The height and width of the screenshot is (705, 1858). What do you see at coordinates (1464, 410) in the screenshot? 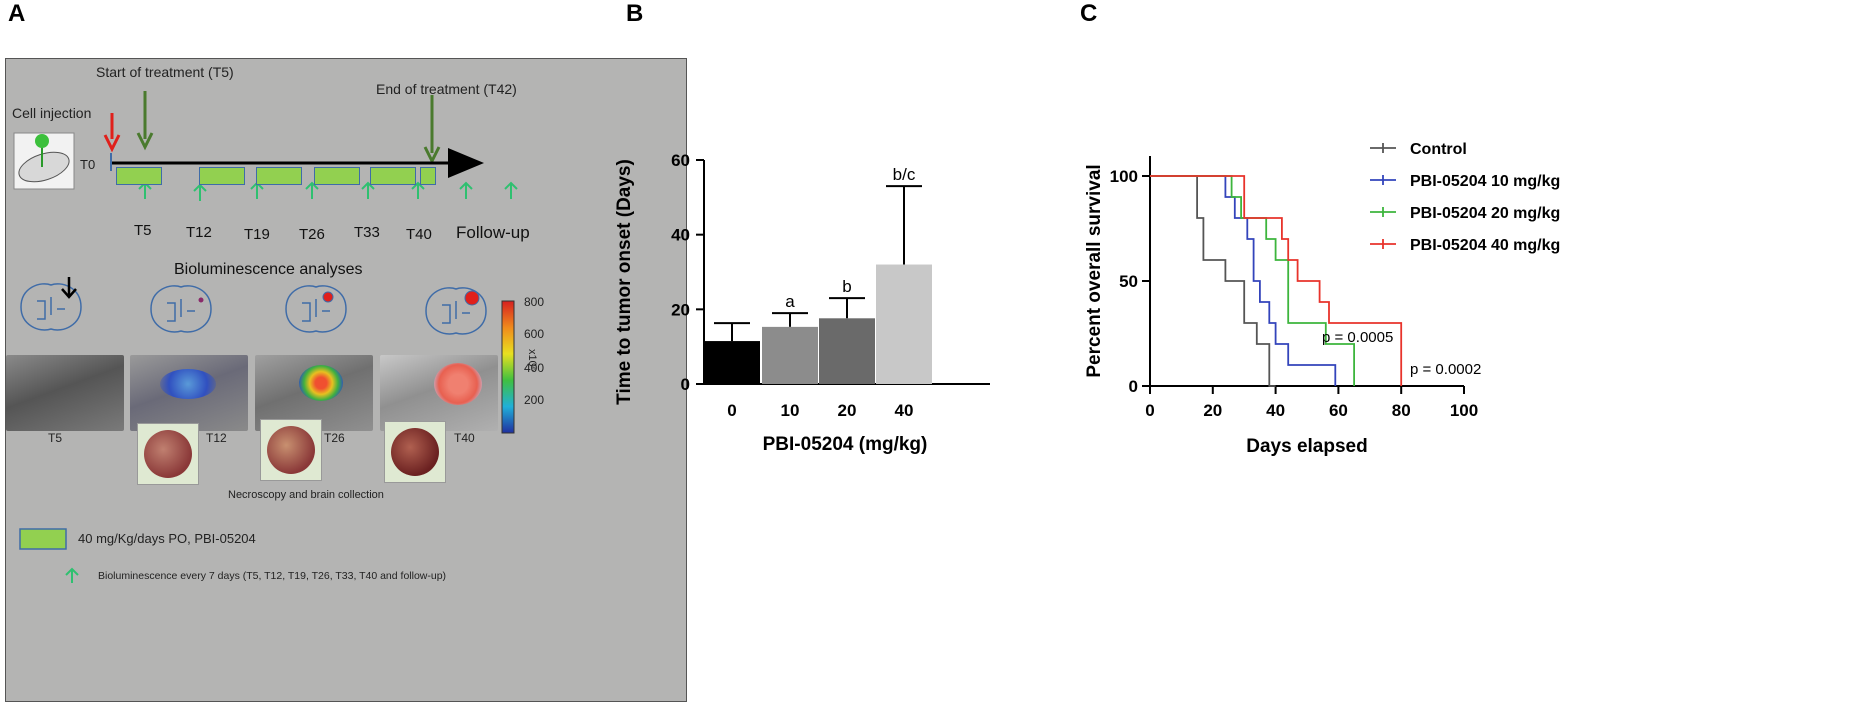
I see `x-tick-label: 100` at bounding box center [1464, 410].